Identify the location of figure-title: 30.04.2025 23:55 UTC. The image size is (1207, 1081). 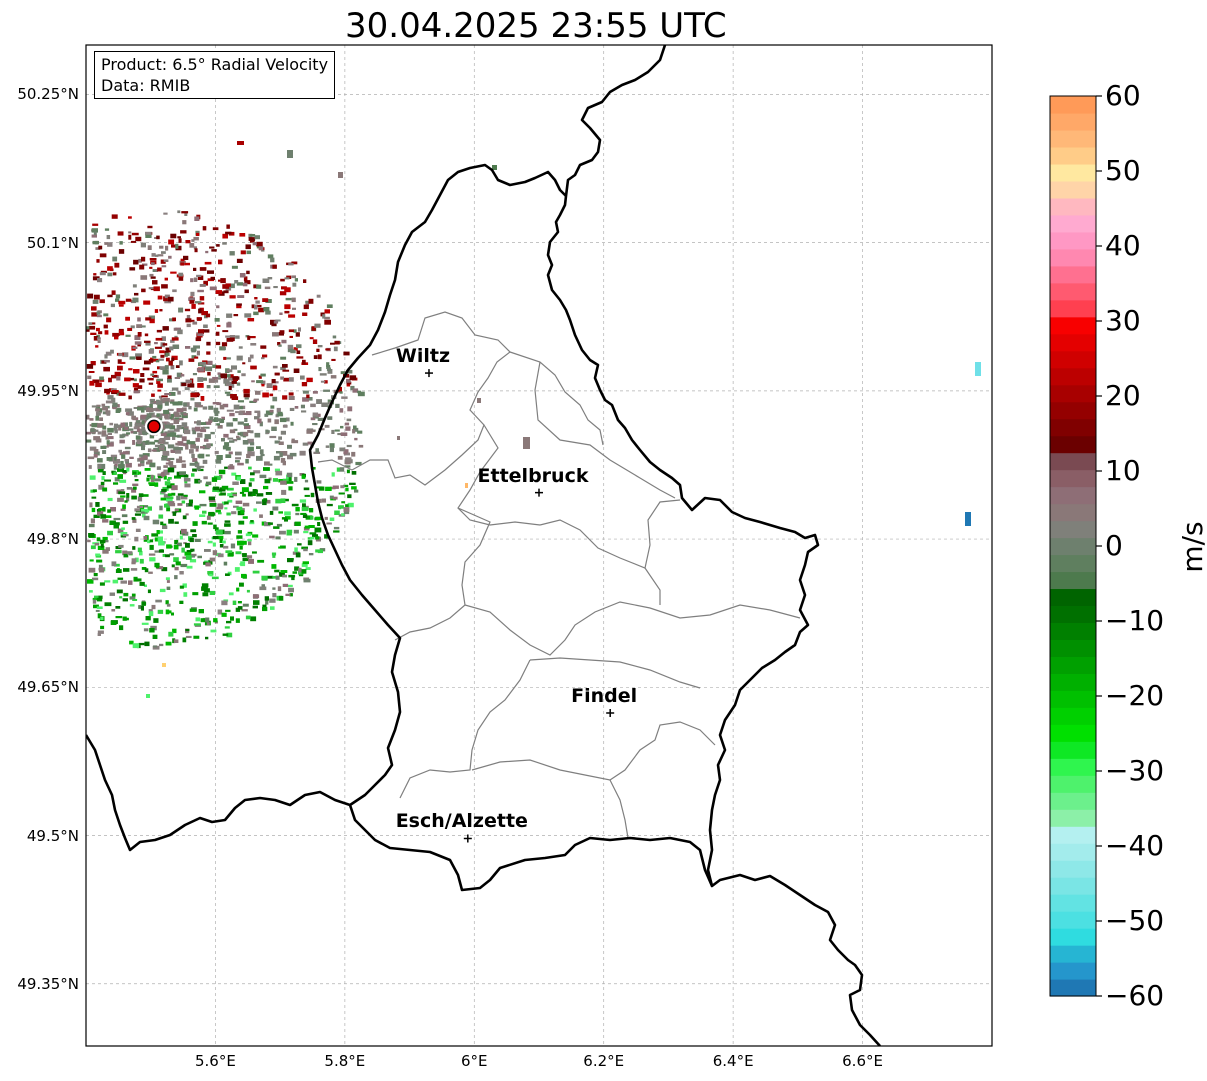
(536, 26).